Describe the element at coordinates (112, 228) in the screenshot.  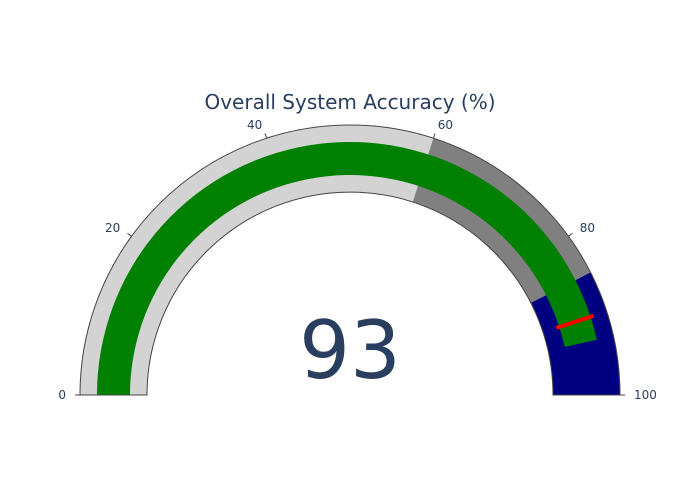
I see `gauge-tick-label: 20` at that location.